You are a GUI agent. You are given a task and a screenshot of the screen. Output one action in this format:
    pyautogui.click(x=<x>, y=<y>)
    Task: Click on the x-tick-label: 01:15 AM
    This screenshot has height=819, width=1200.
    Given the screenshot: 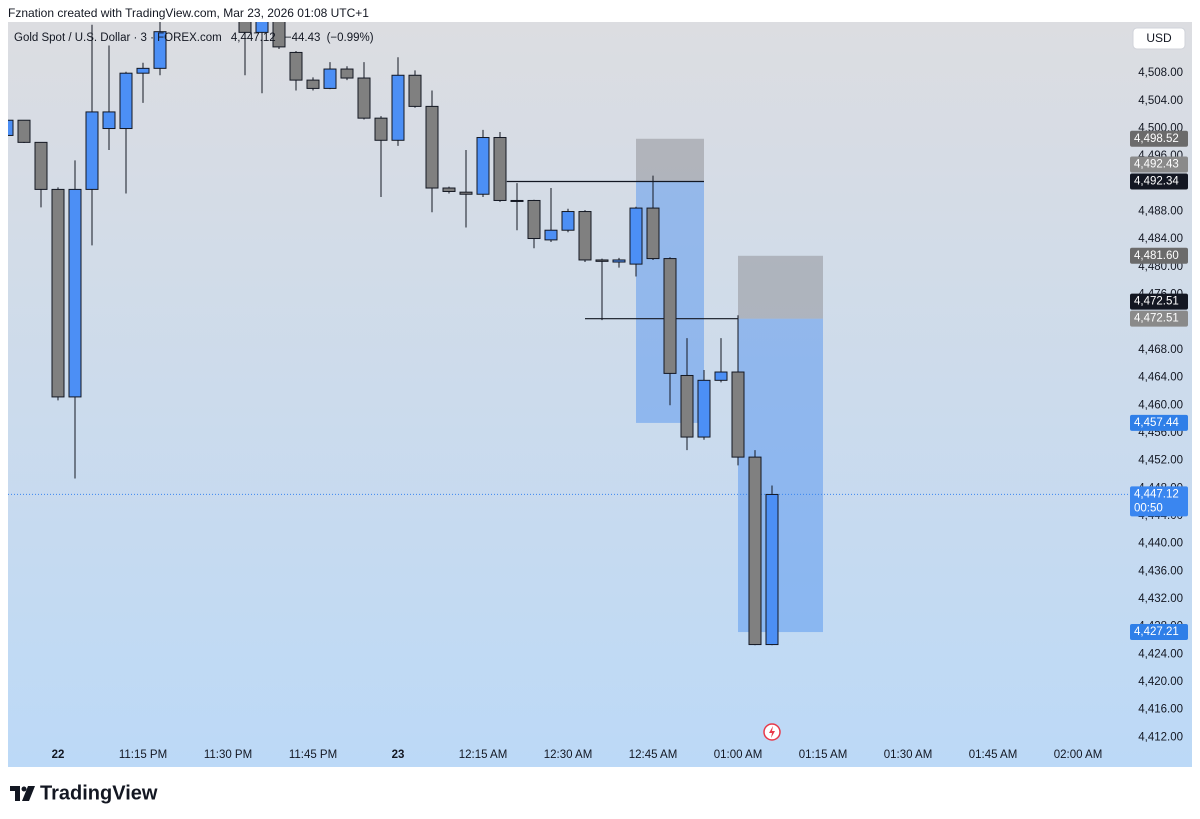 What is the action you would take?
    pyautogui.click(x=823, y=755)
    